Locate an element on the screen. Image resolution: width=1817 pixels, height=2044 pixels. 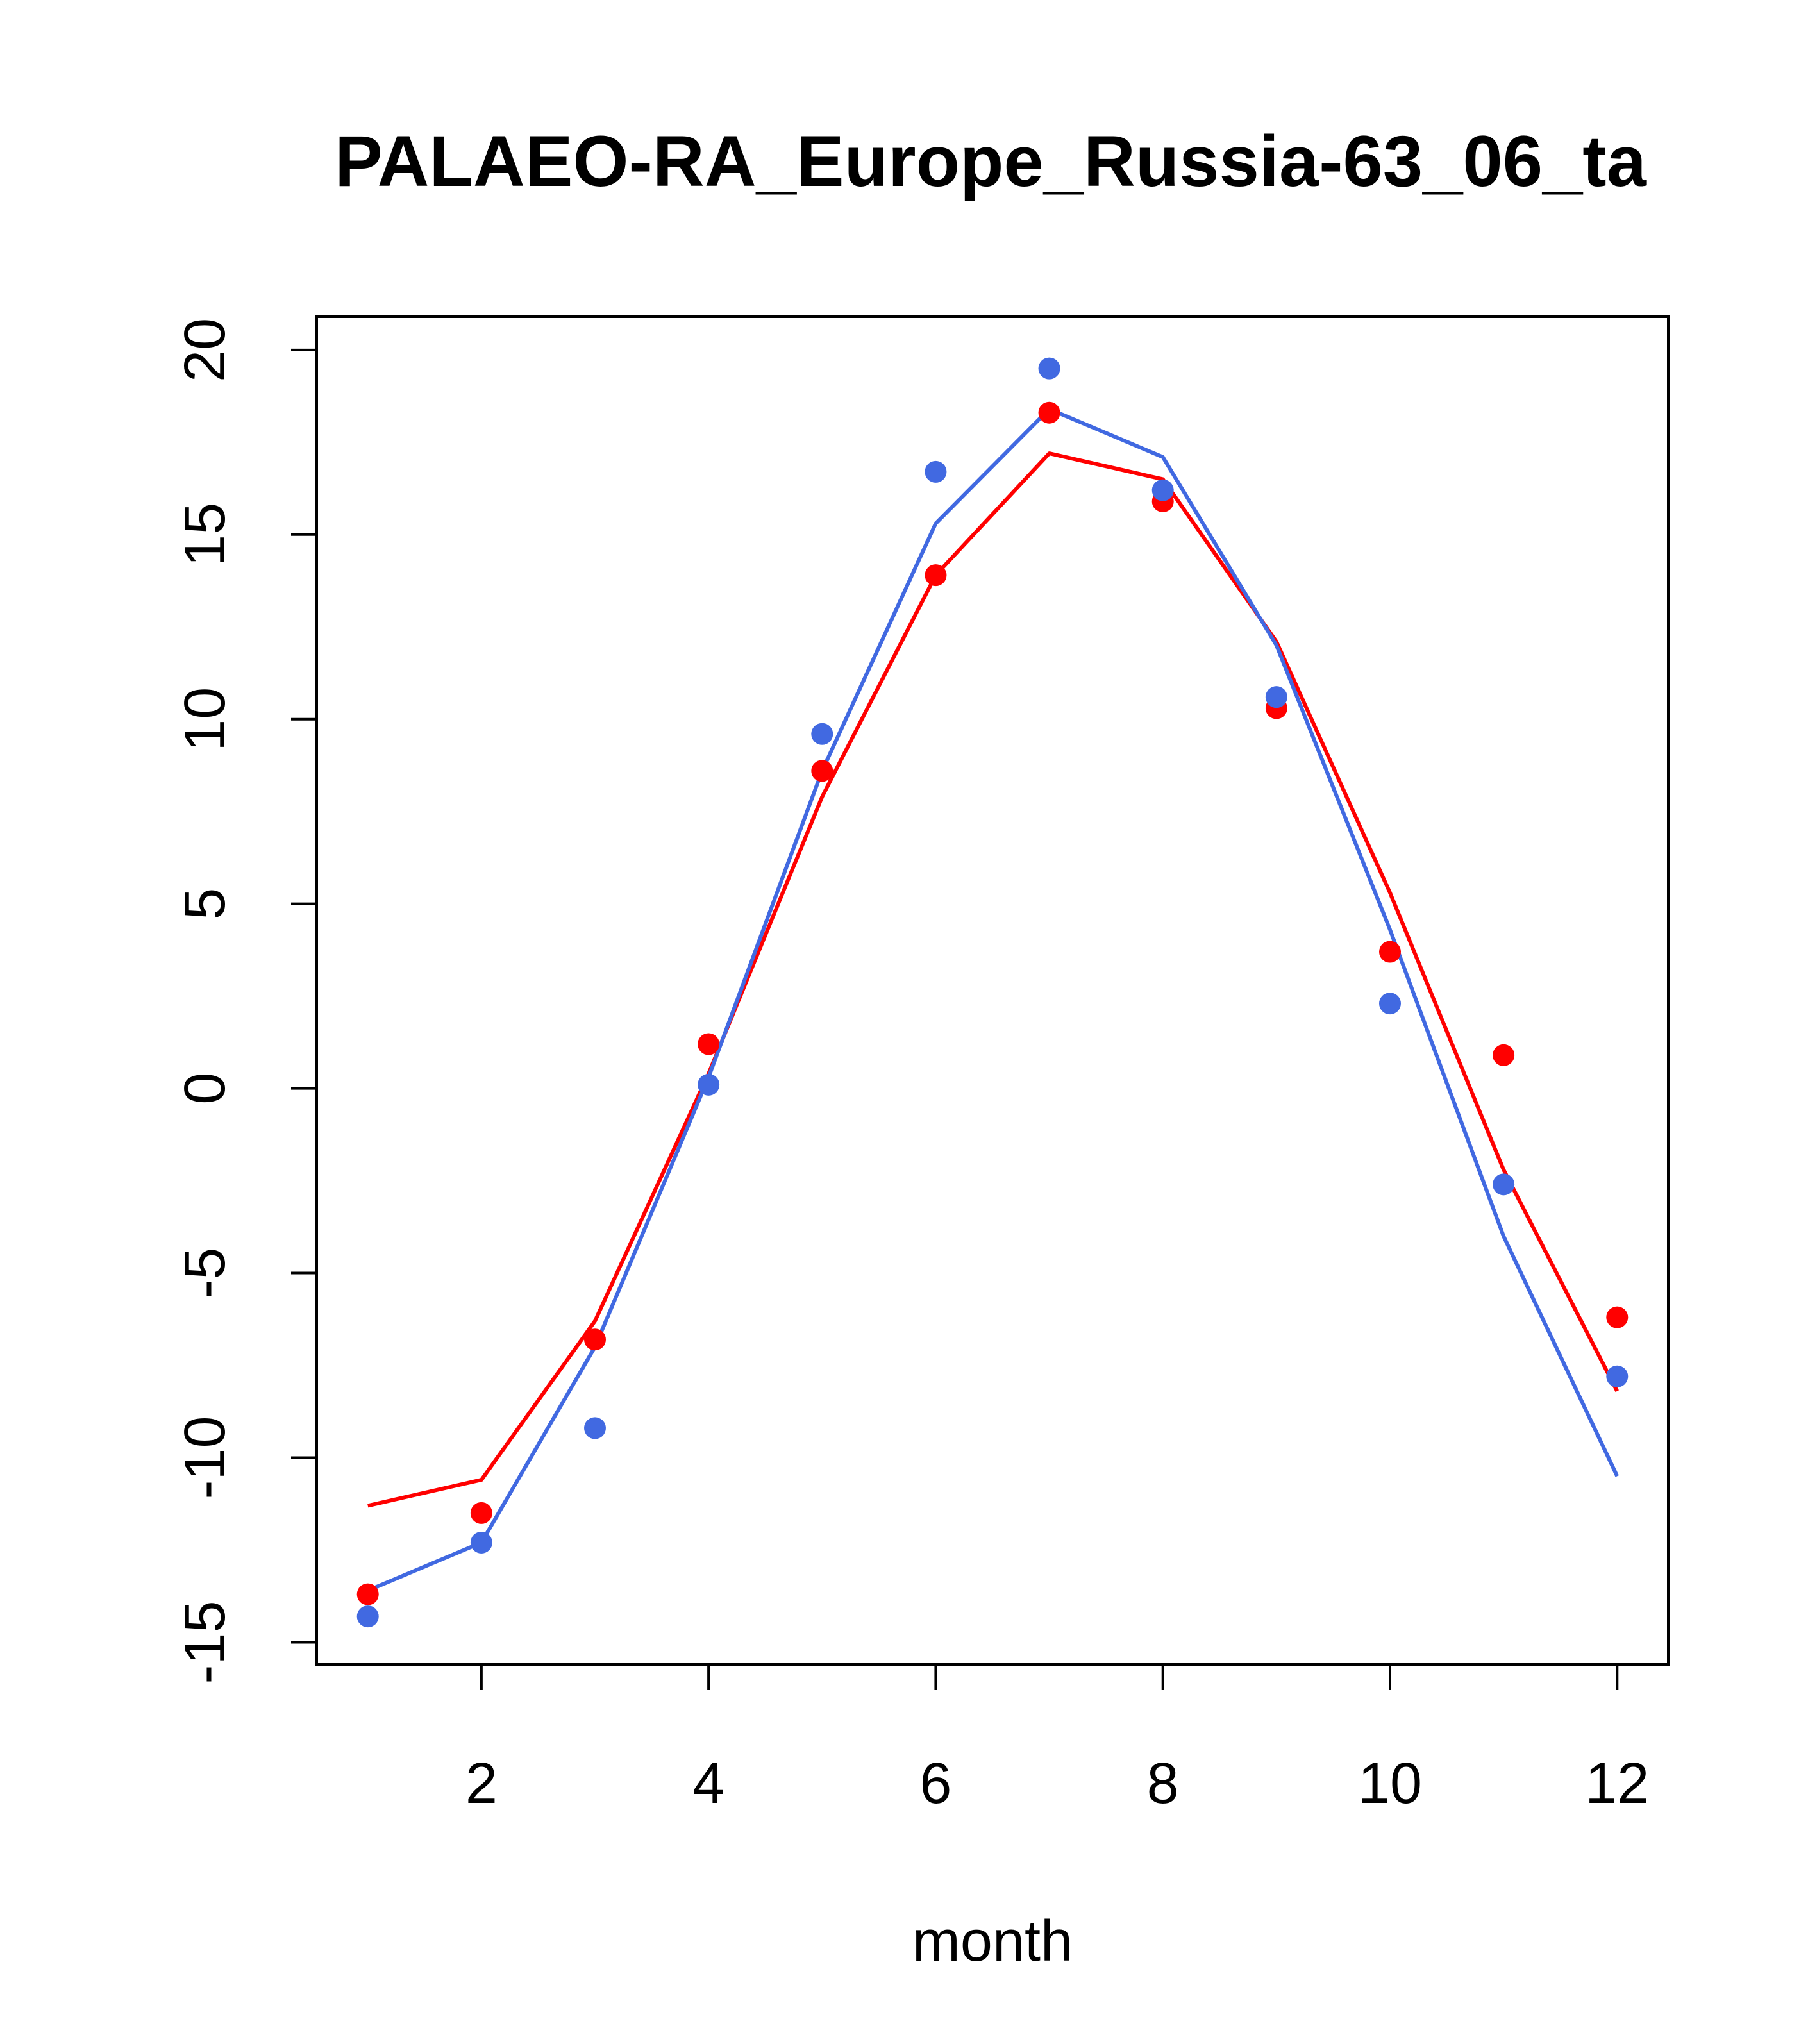
y-tick-label: 10 is located at coordinates (205, 719).